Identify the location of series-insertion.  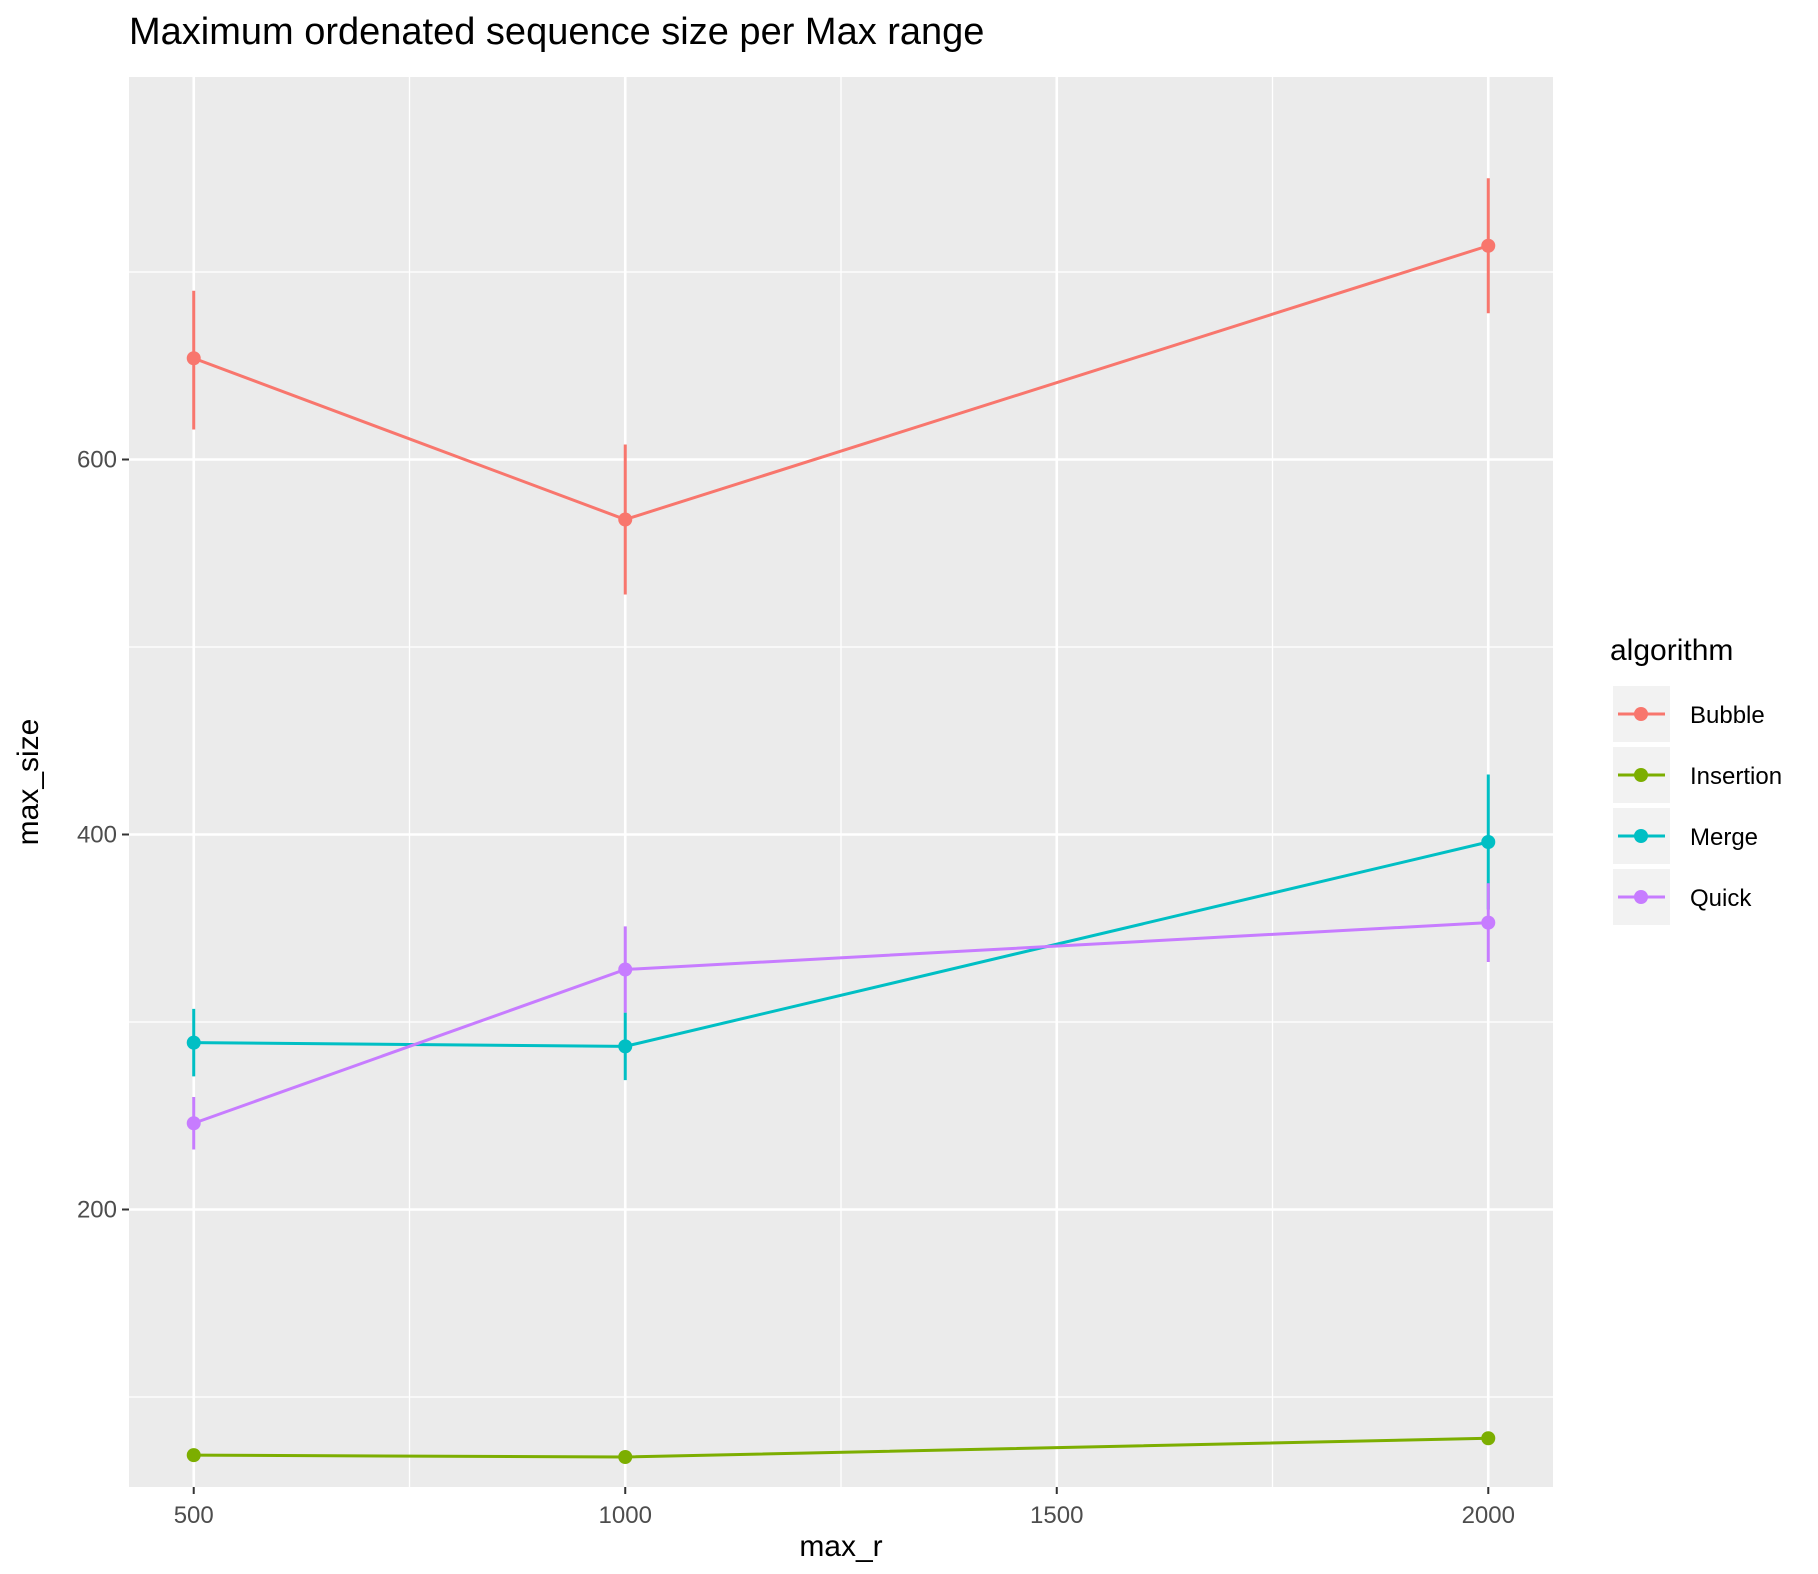
(841, 1447).